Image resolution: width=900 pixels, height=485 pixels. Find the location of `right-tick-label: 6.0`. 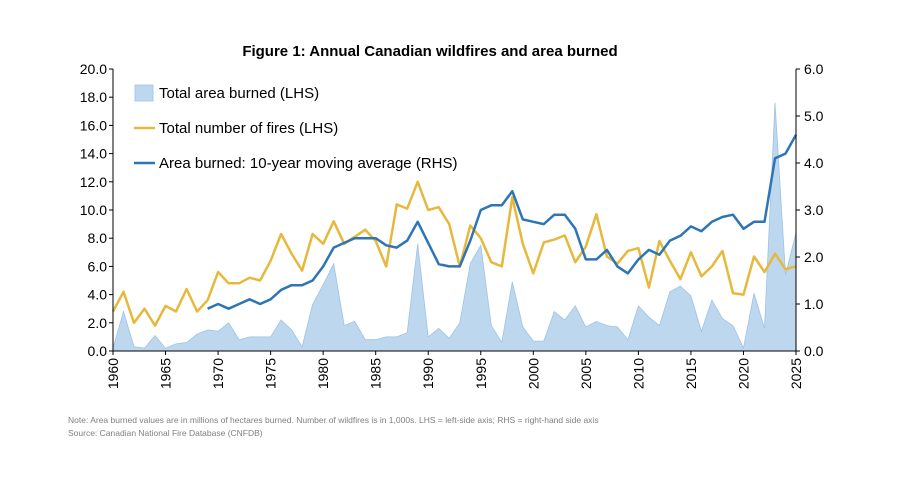

right-tick-label: 6.0 is located at coordinates (814, 69).